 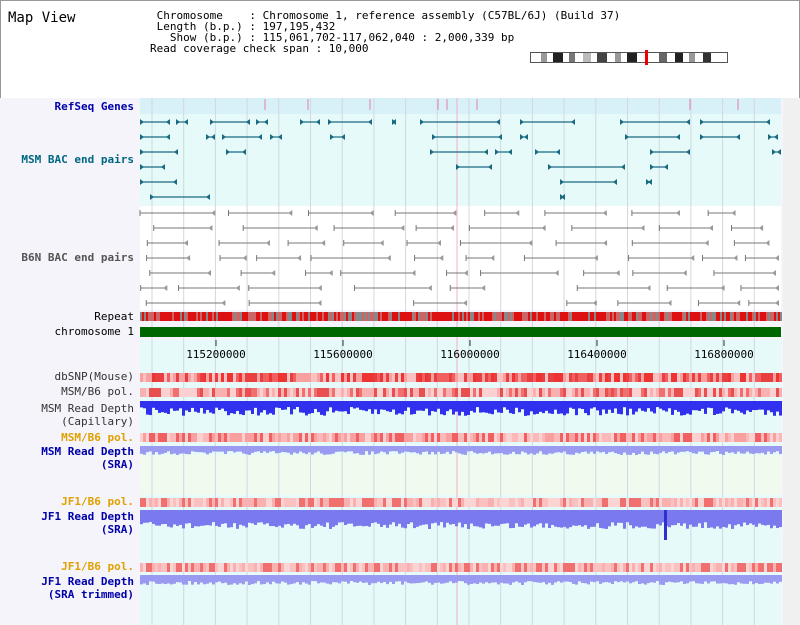 What do you see at coordinates (677, 213) in the screenshot?
I see `b6n-end-marker` at bounding box center [677, 213].